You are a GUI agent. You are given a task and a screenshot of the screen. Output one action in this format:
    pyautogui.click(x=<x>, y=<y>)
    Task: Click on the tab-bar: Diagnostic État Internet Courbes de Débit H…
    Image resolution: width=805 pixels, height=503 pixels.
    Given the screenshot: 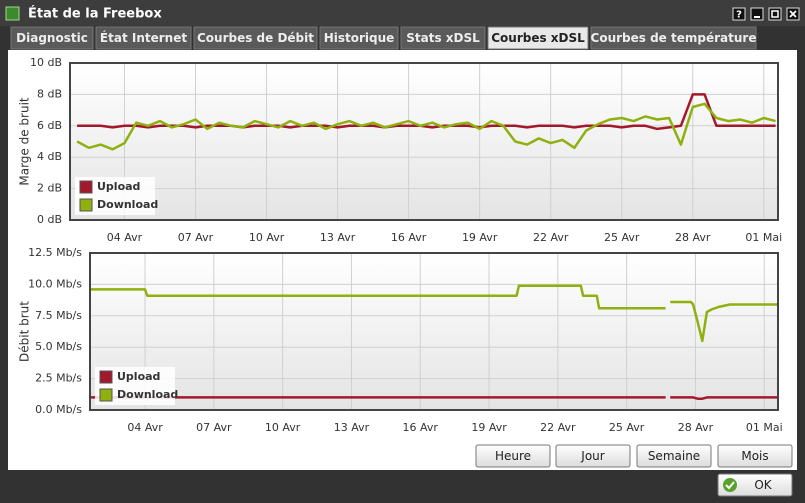 What is the action you would take?
    pyautogui.click(x=383, y=38)
    